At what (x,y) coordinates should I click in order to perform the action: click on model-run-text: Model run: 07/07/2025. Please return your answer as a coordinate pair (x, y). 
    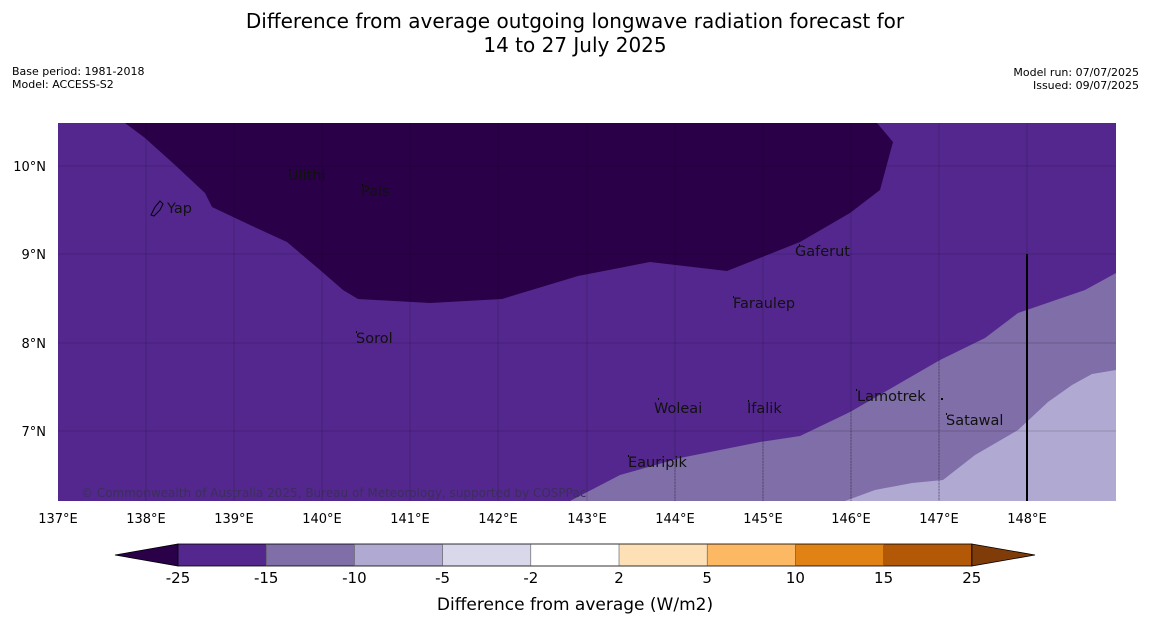
    Looking at the image, I should click on (1076, 72).